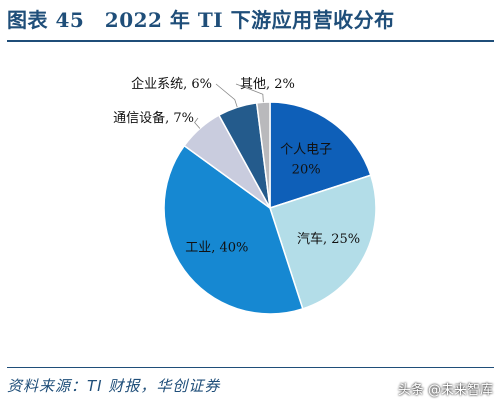 The width and height of the screenshot is (499, 412). What do you see at coordinates (216, 248) in the screenshot?
I see `slice-label-3: 工业, 40%` at bounding box center [216, 248].